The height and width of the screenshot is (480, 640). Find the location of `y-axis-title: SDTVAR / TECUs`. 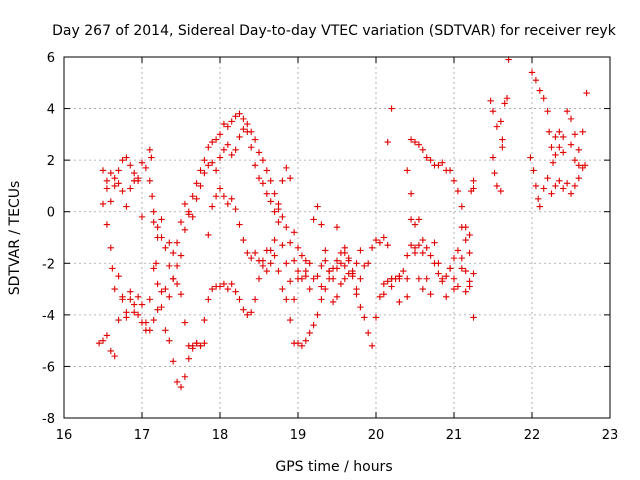

y-axis-title: SDTVAR / TECUs is located at coordinates (15, 238).